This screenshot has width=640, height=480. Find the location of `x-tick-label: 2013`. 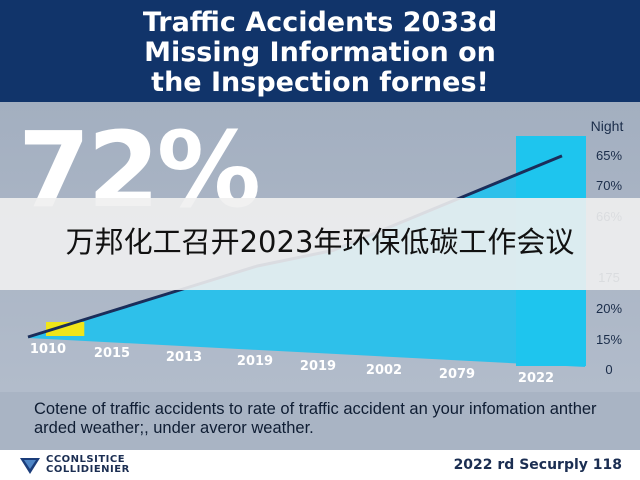

x-tick-label: 2013 is located at coordinates (184, 357).